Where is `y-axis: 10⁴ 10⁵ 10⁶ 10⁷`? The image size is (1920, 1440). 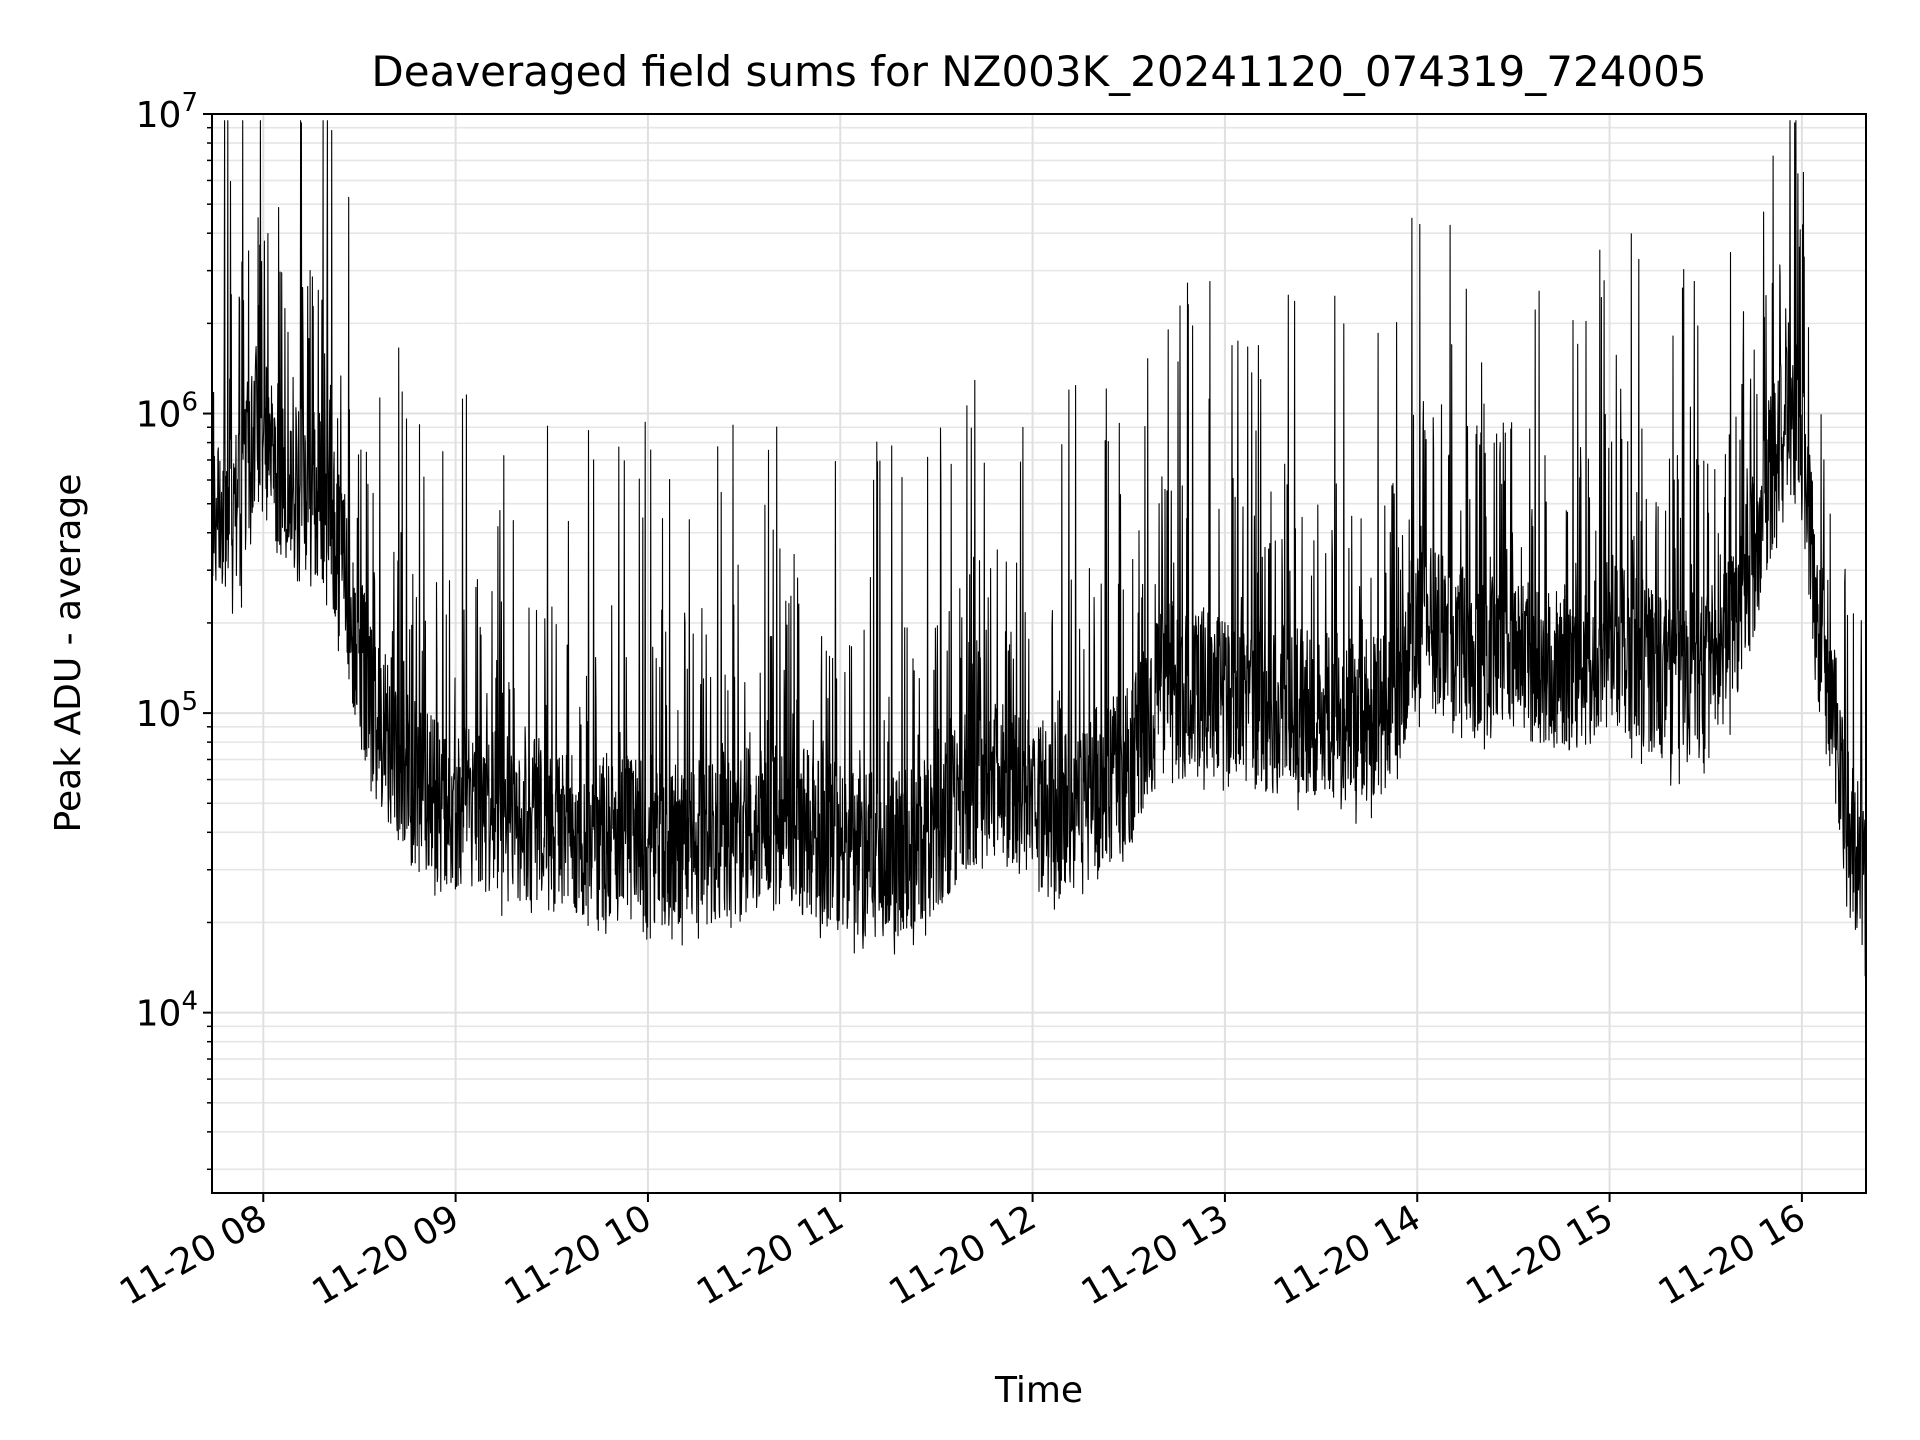
y-axis: 10⁴ 10⁵ 10⁶ 10⁷ is located at coordinates (174, 629).